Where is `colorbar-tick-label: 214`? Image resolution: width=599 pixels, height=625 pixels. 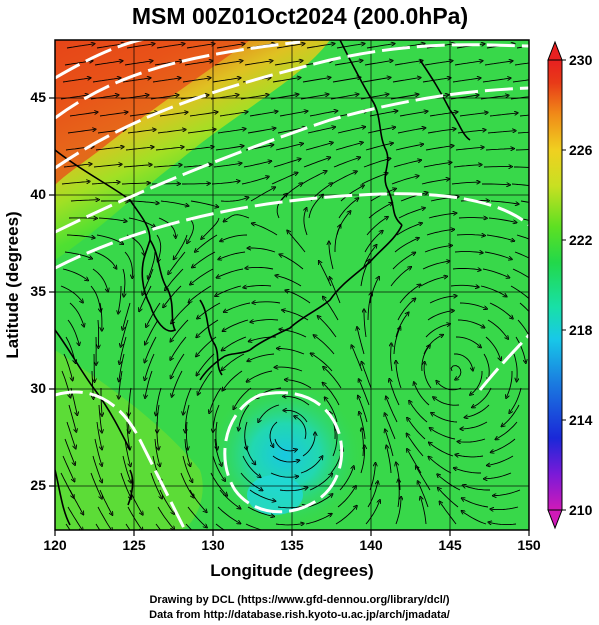 colorbar-tick-label: 214 is located at coordinates (581, 420).